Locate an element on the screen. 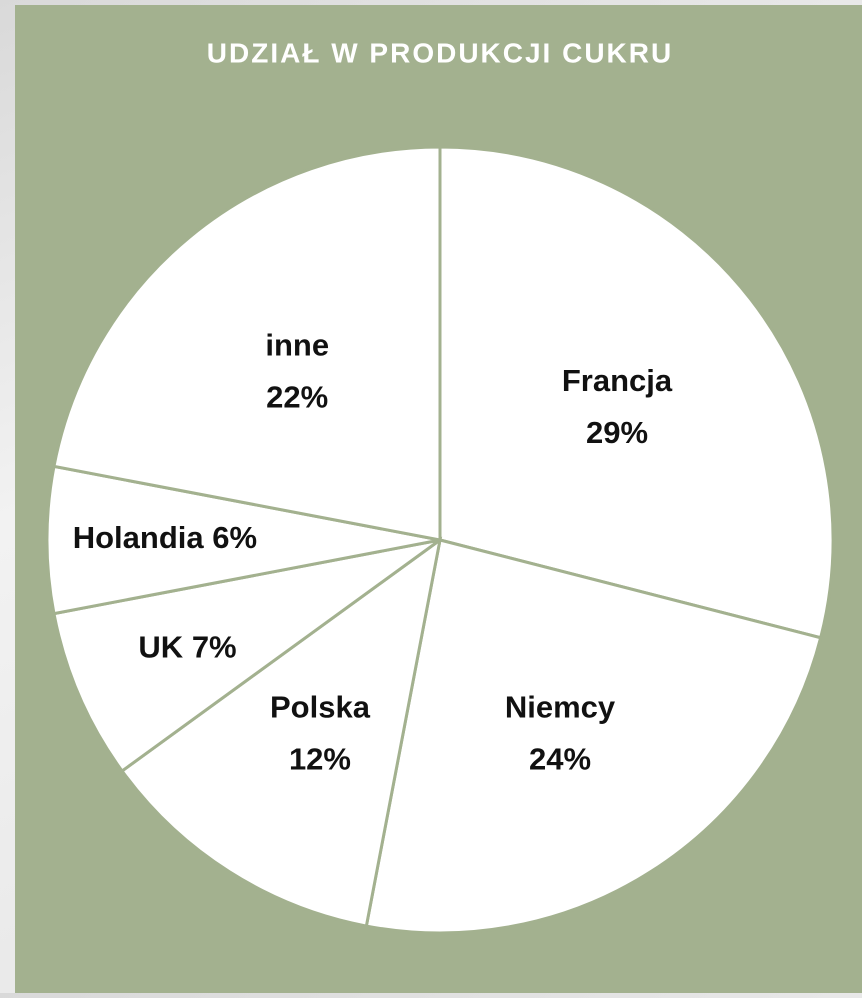 The image size is (862, 998). value-label: 7% is located at coordinates (214, 646).